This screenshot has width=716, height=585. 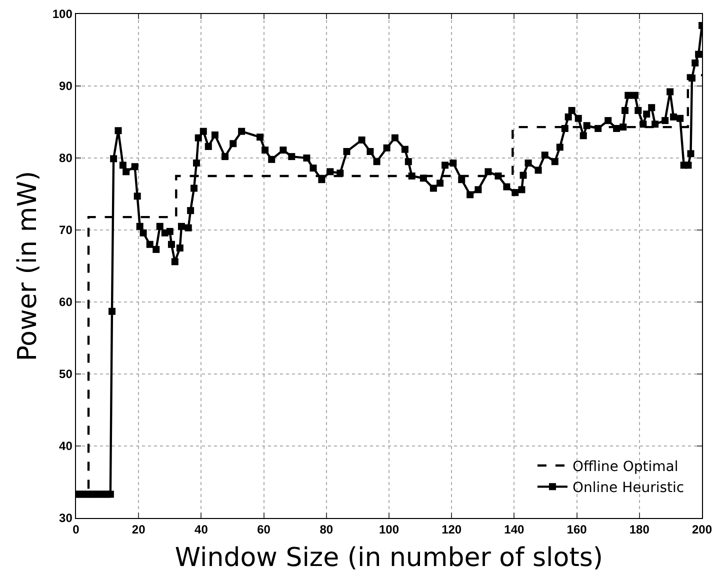 What do you see at coordinates (327, 529) in the screenshot?
I see `x-tick-label: 80` at bounding box center [327, 529].